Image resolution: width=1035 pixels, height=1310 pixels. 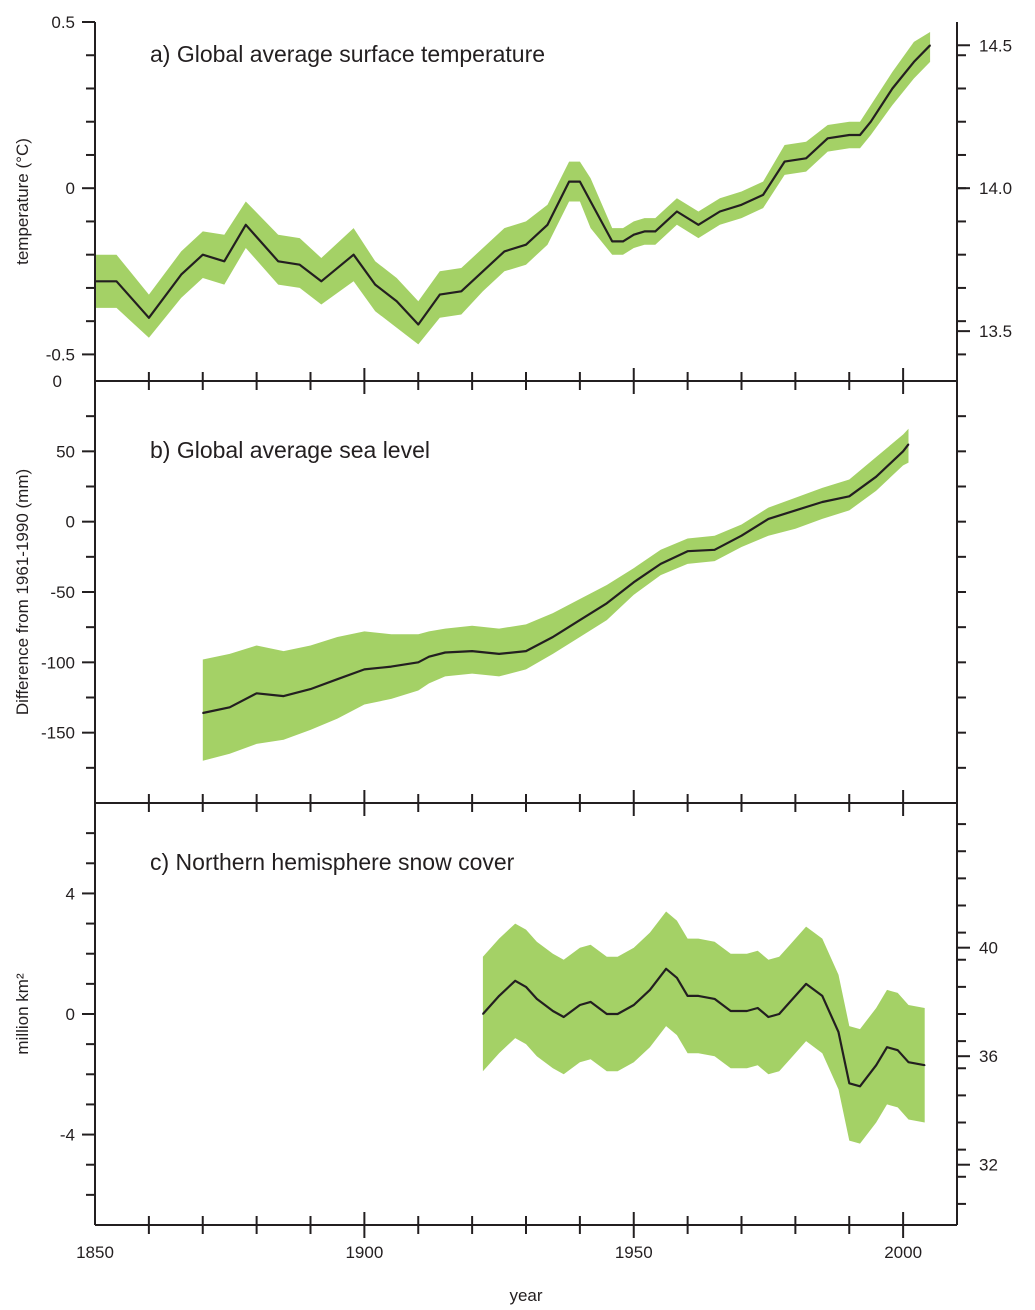 What do you see at coordinates (347, 54) in the screenshot?
I see `panel-title-0: a) Global average surface temperature` at bounding box center [347, 54].